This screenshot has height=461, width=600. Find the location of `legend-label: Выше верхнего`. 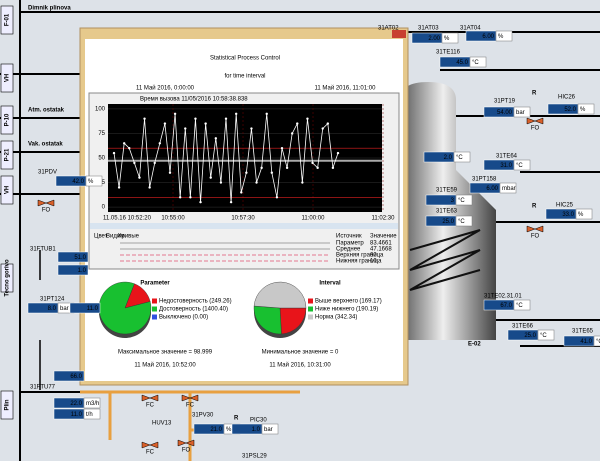

legend-label: Выше верхнего is located at coordinates (337, 302).